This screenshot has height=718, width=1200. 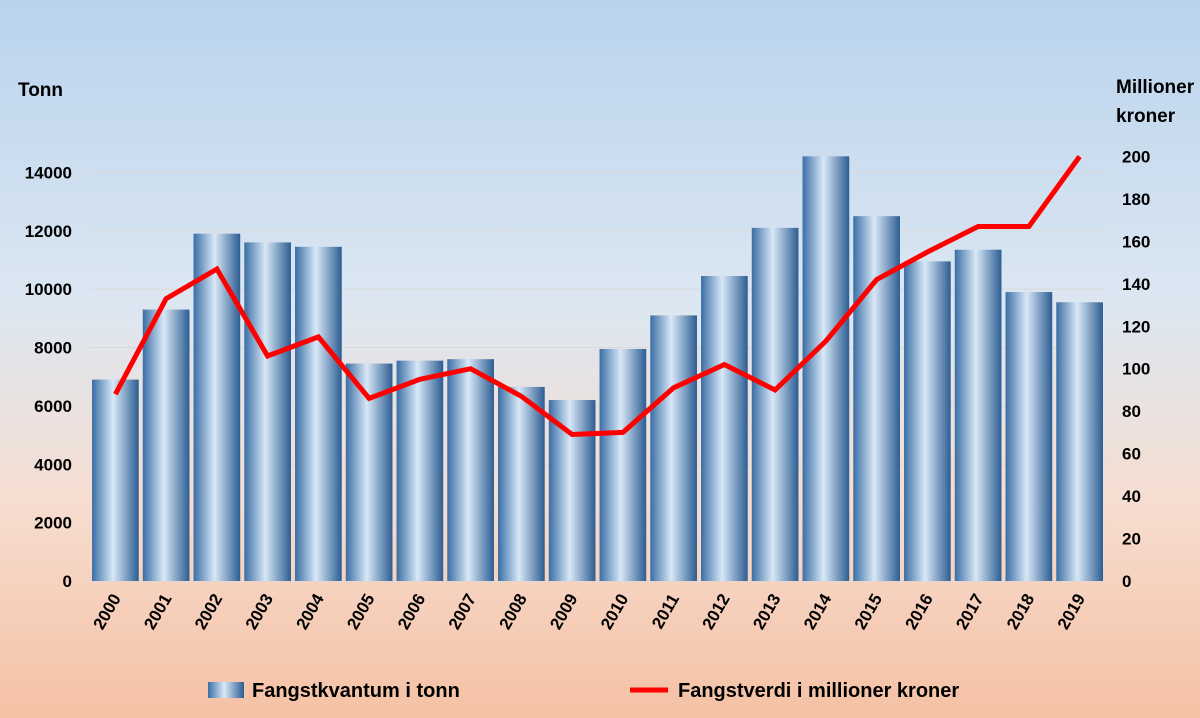 What do you see at coordinates (969, 612) in the screenshot?
I see `x-tick-label: 2017` at bounding box center [969, 612].